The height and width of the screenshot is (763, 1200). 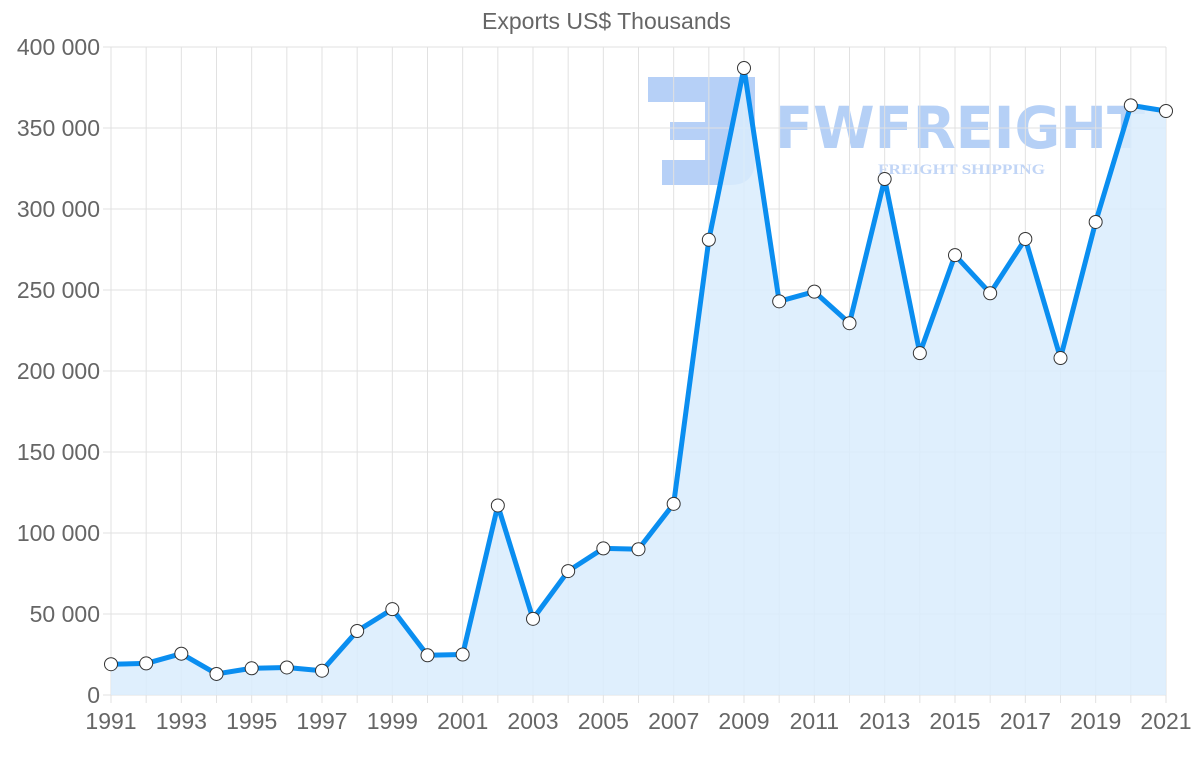 I want to click on x-tick-label: 2011, so click(x=814, y=721).